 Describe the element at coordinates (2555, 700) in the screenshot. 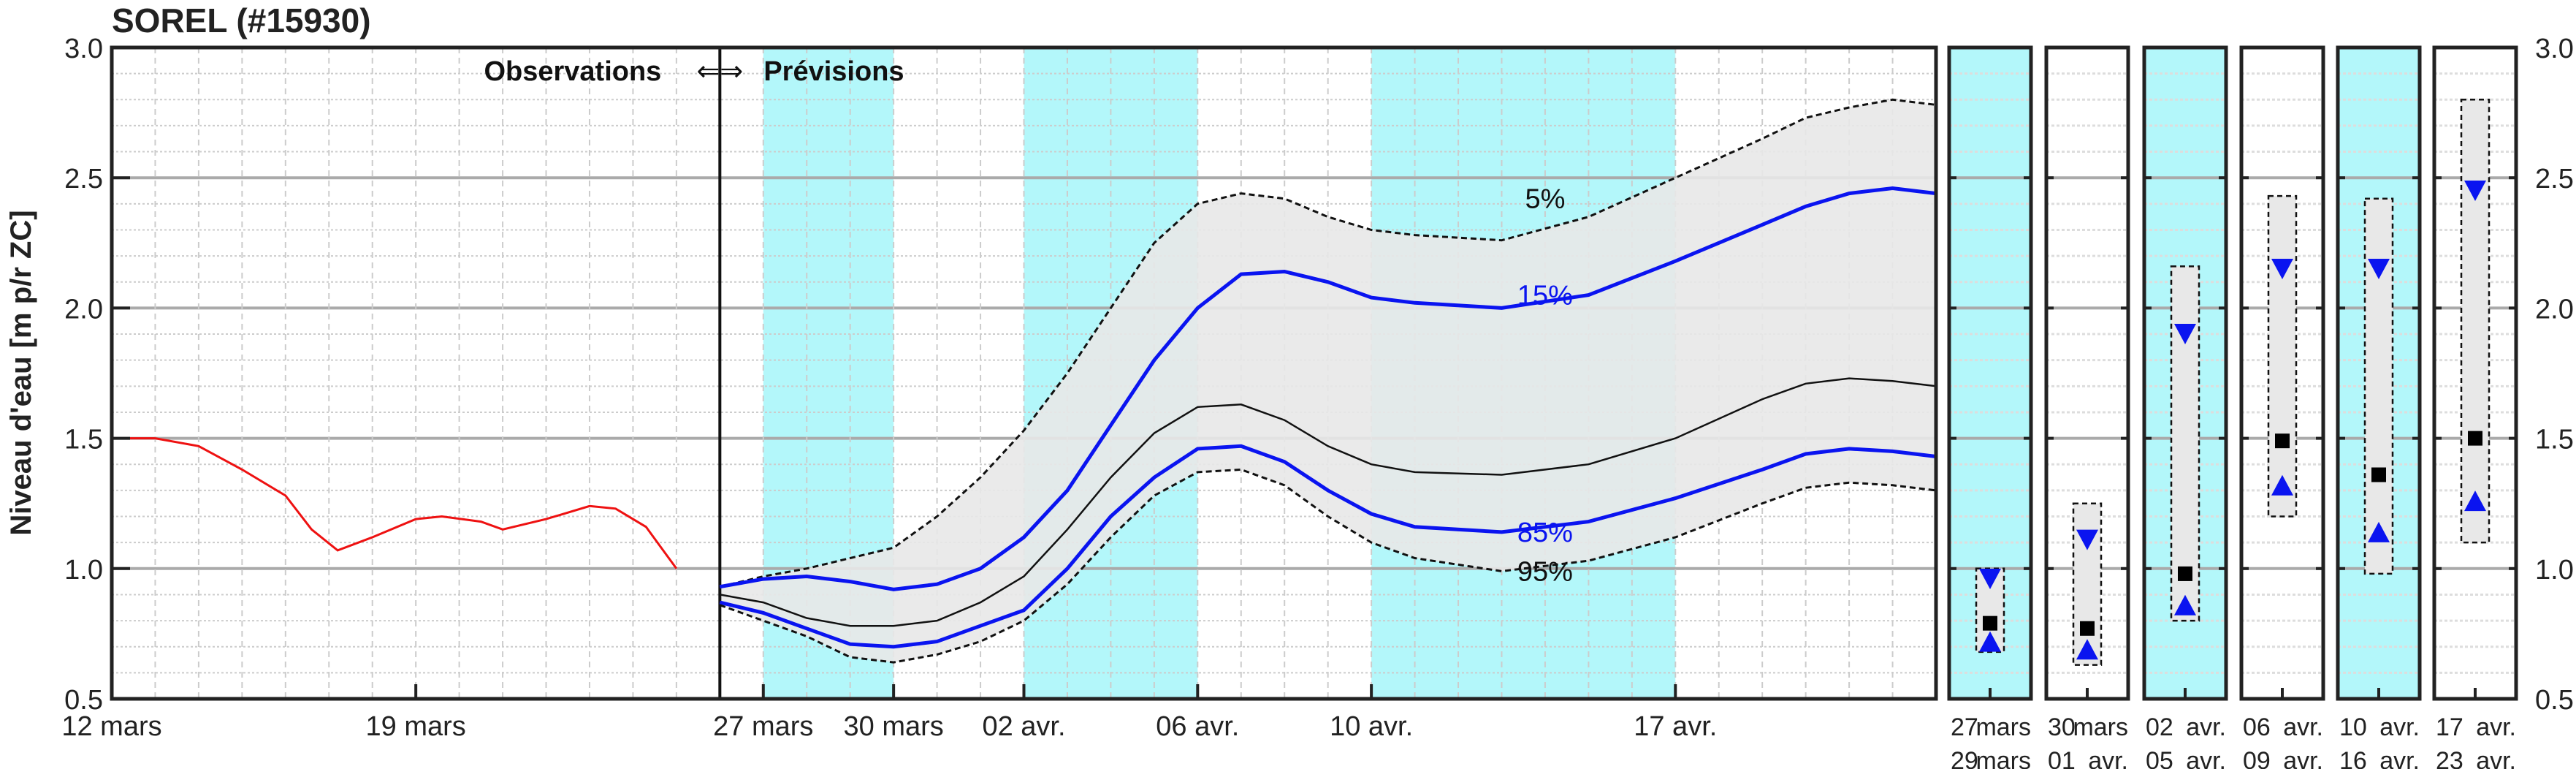

I see `y-tick-label-right: 0.5` at that location.